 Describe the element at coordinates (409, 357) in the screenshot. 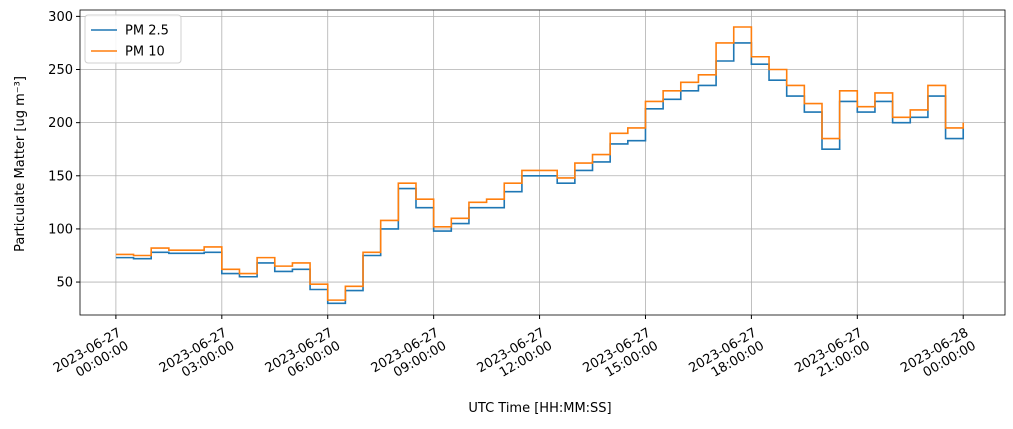

I see `x-tick-label: 2023-06-2709:00:00` at that location.